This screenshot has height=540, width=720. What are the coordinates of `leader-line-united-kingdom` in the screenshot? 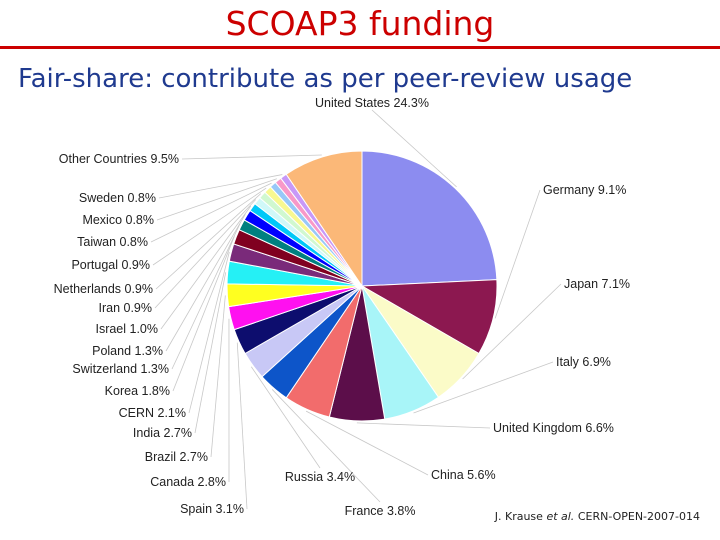 It's located at (423, 425).